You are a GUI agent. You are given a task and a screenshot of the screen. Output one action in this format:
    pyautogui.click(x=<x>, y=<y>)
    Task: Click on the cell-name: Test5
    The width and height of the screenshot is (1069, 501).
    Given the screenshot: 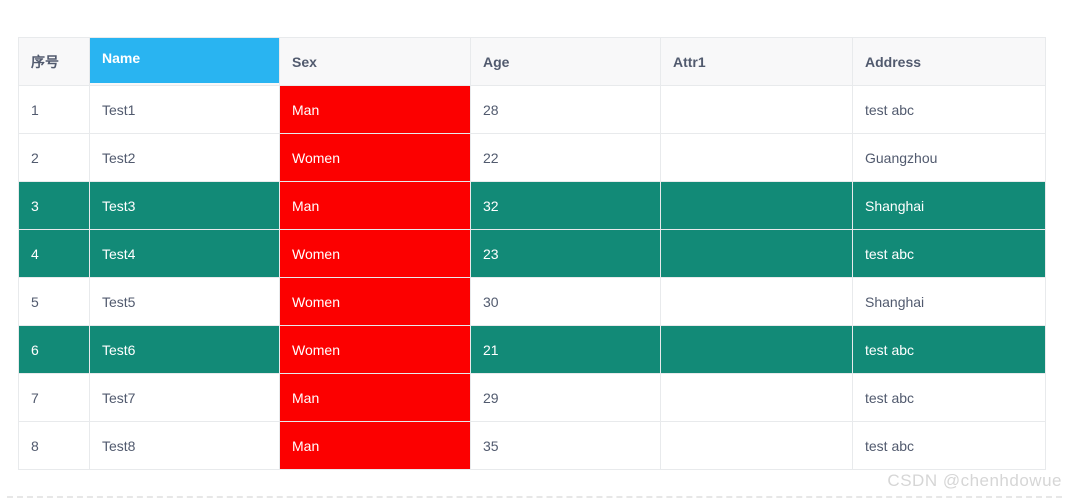 What is the action you would take?
    pyautogui.click(x=184, y=301)
    